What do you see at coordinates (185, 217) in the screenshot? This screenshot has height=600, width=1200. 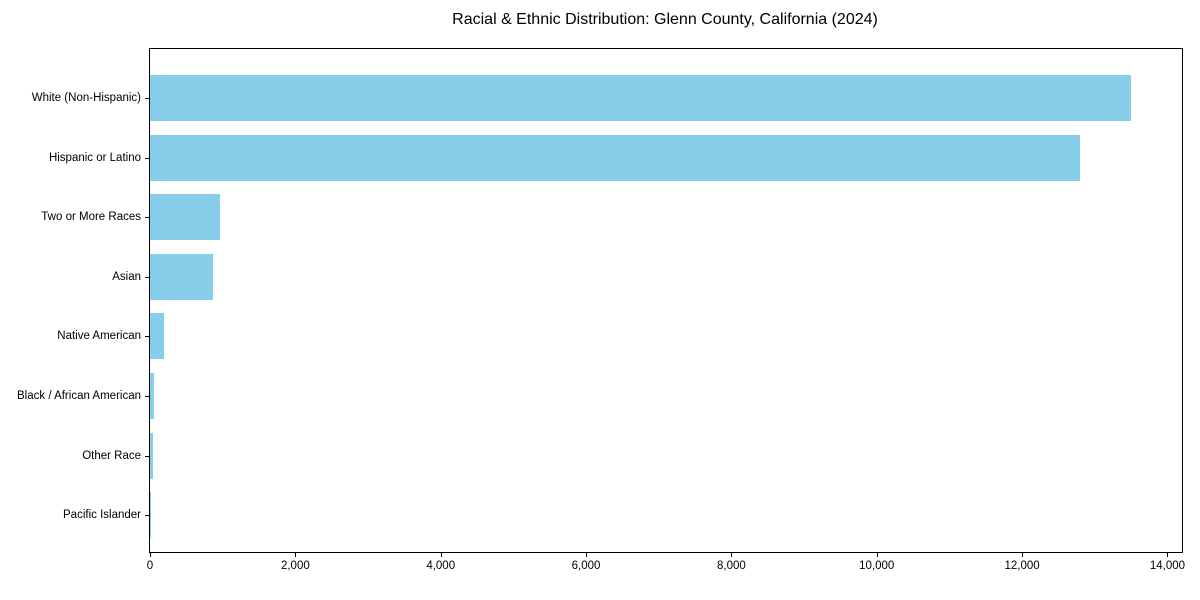 I see `bar-two-or-more-races` at bounding box center [185, 217].